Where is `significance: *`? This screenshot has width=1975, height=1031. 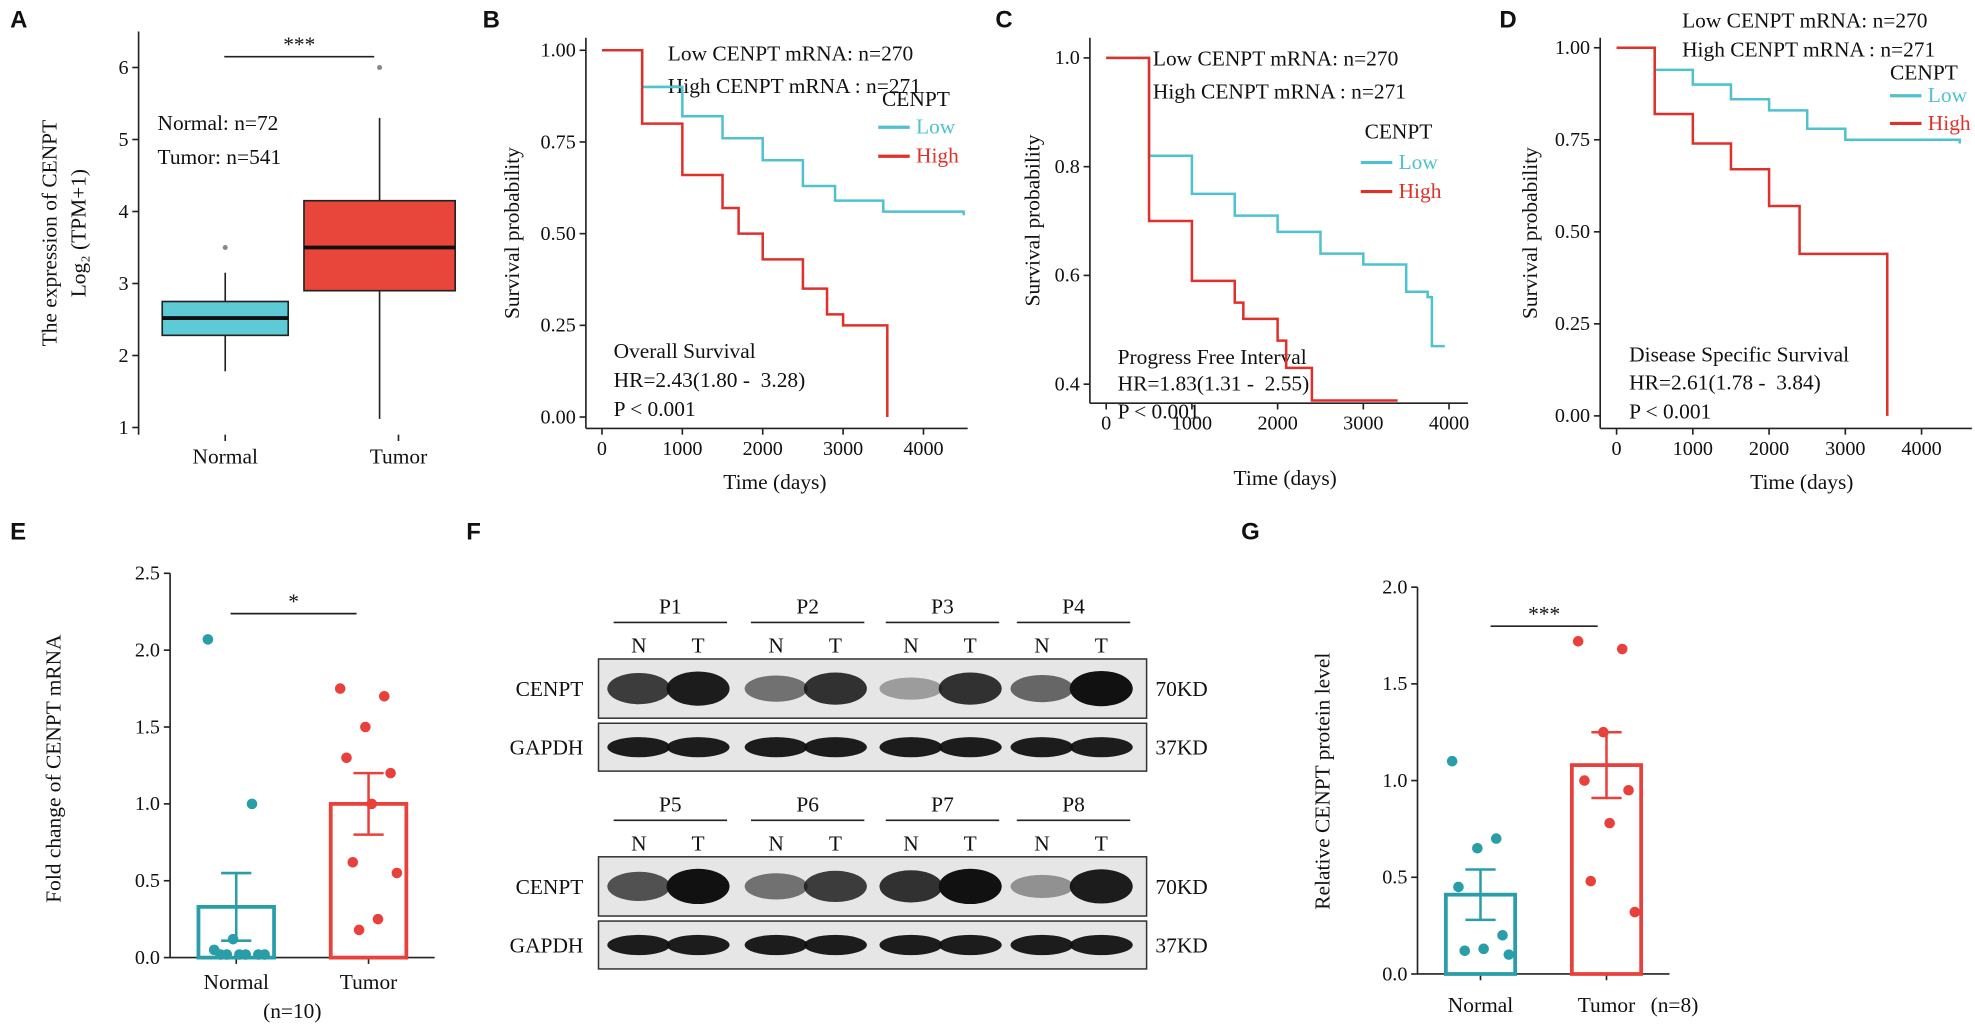
significance: * is located at coordinates (293, 602).